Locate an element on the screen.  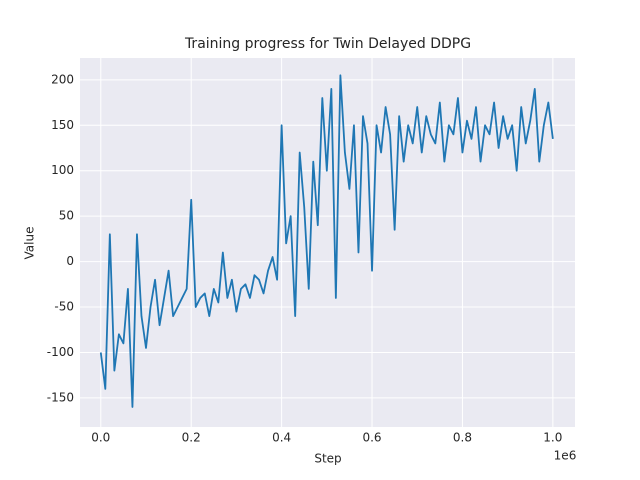
x-tick-label: 0.6 is located at coordinates (371, 438).